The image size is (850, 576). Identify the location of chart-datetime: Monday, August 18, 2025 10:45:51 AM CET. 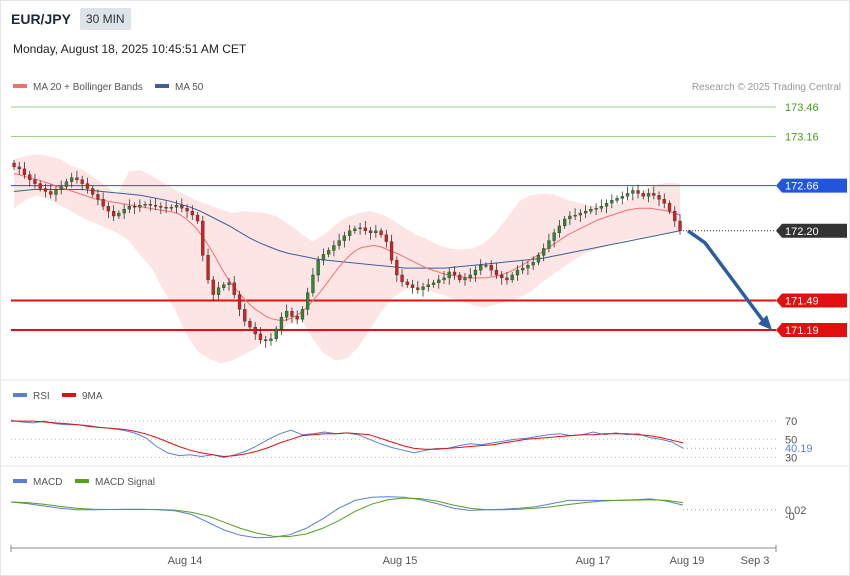
(130, 49).